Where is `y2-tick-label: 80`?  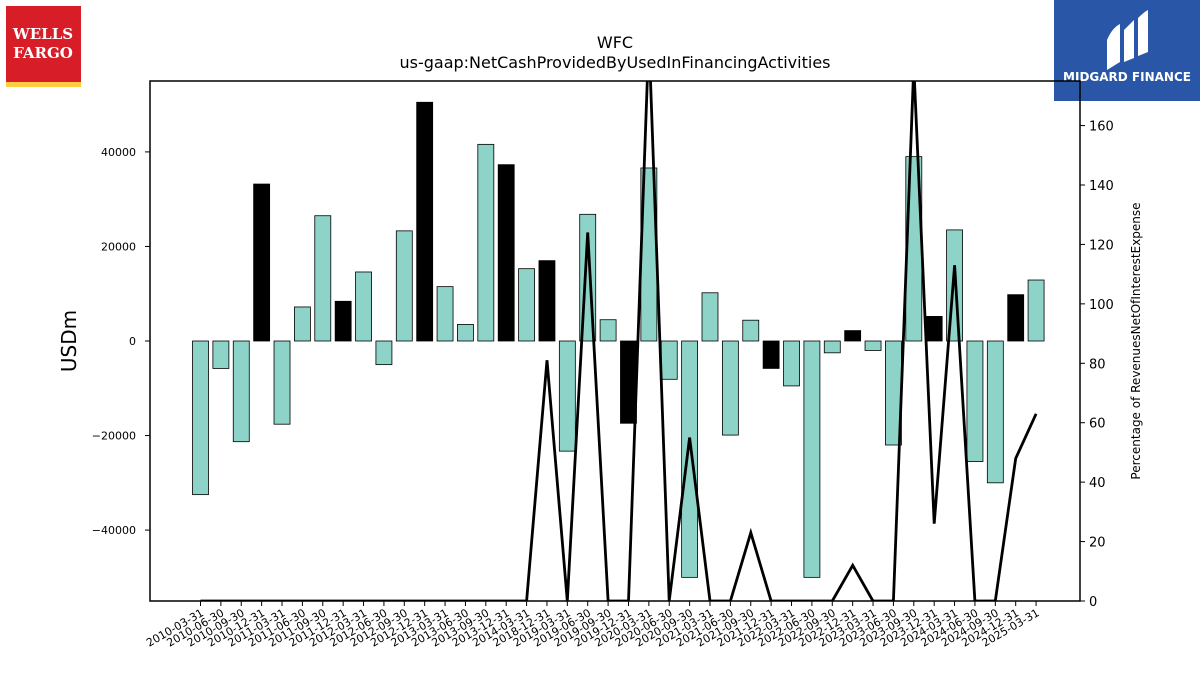 y2-tick-label: 80 is located at coordinates (1097, 364).